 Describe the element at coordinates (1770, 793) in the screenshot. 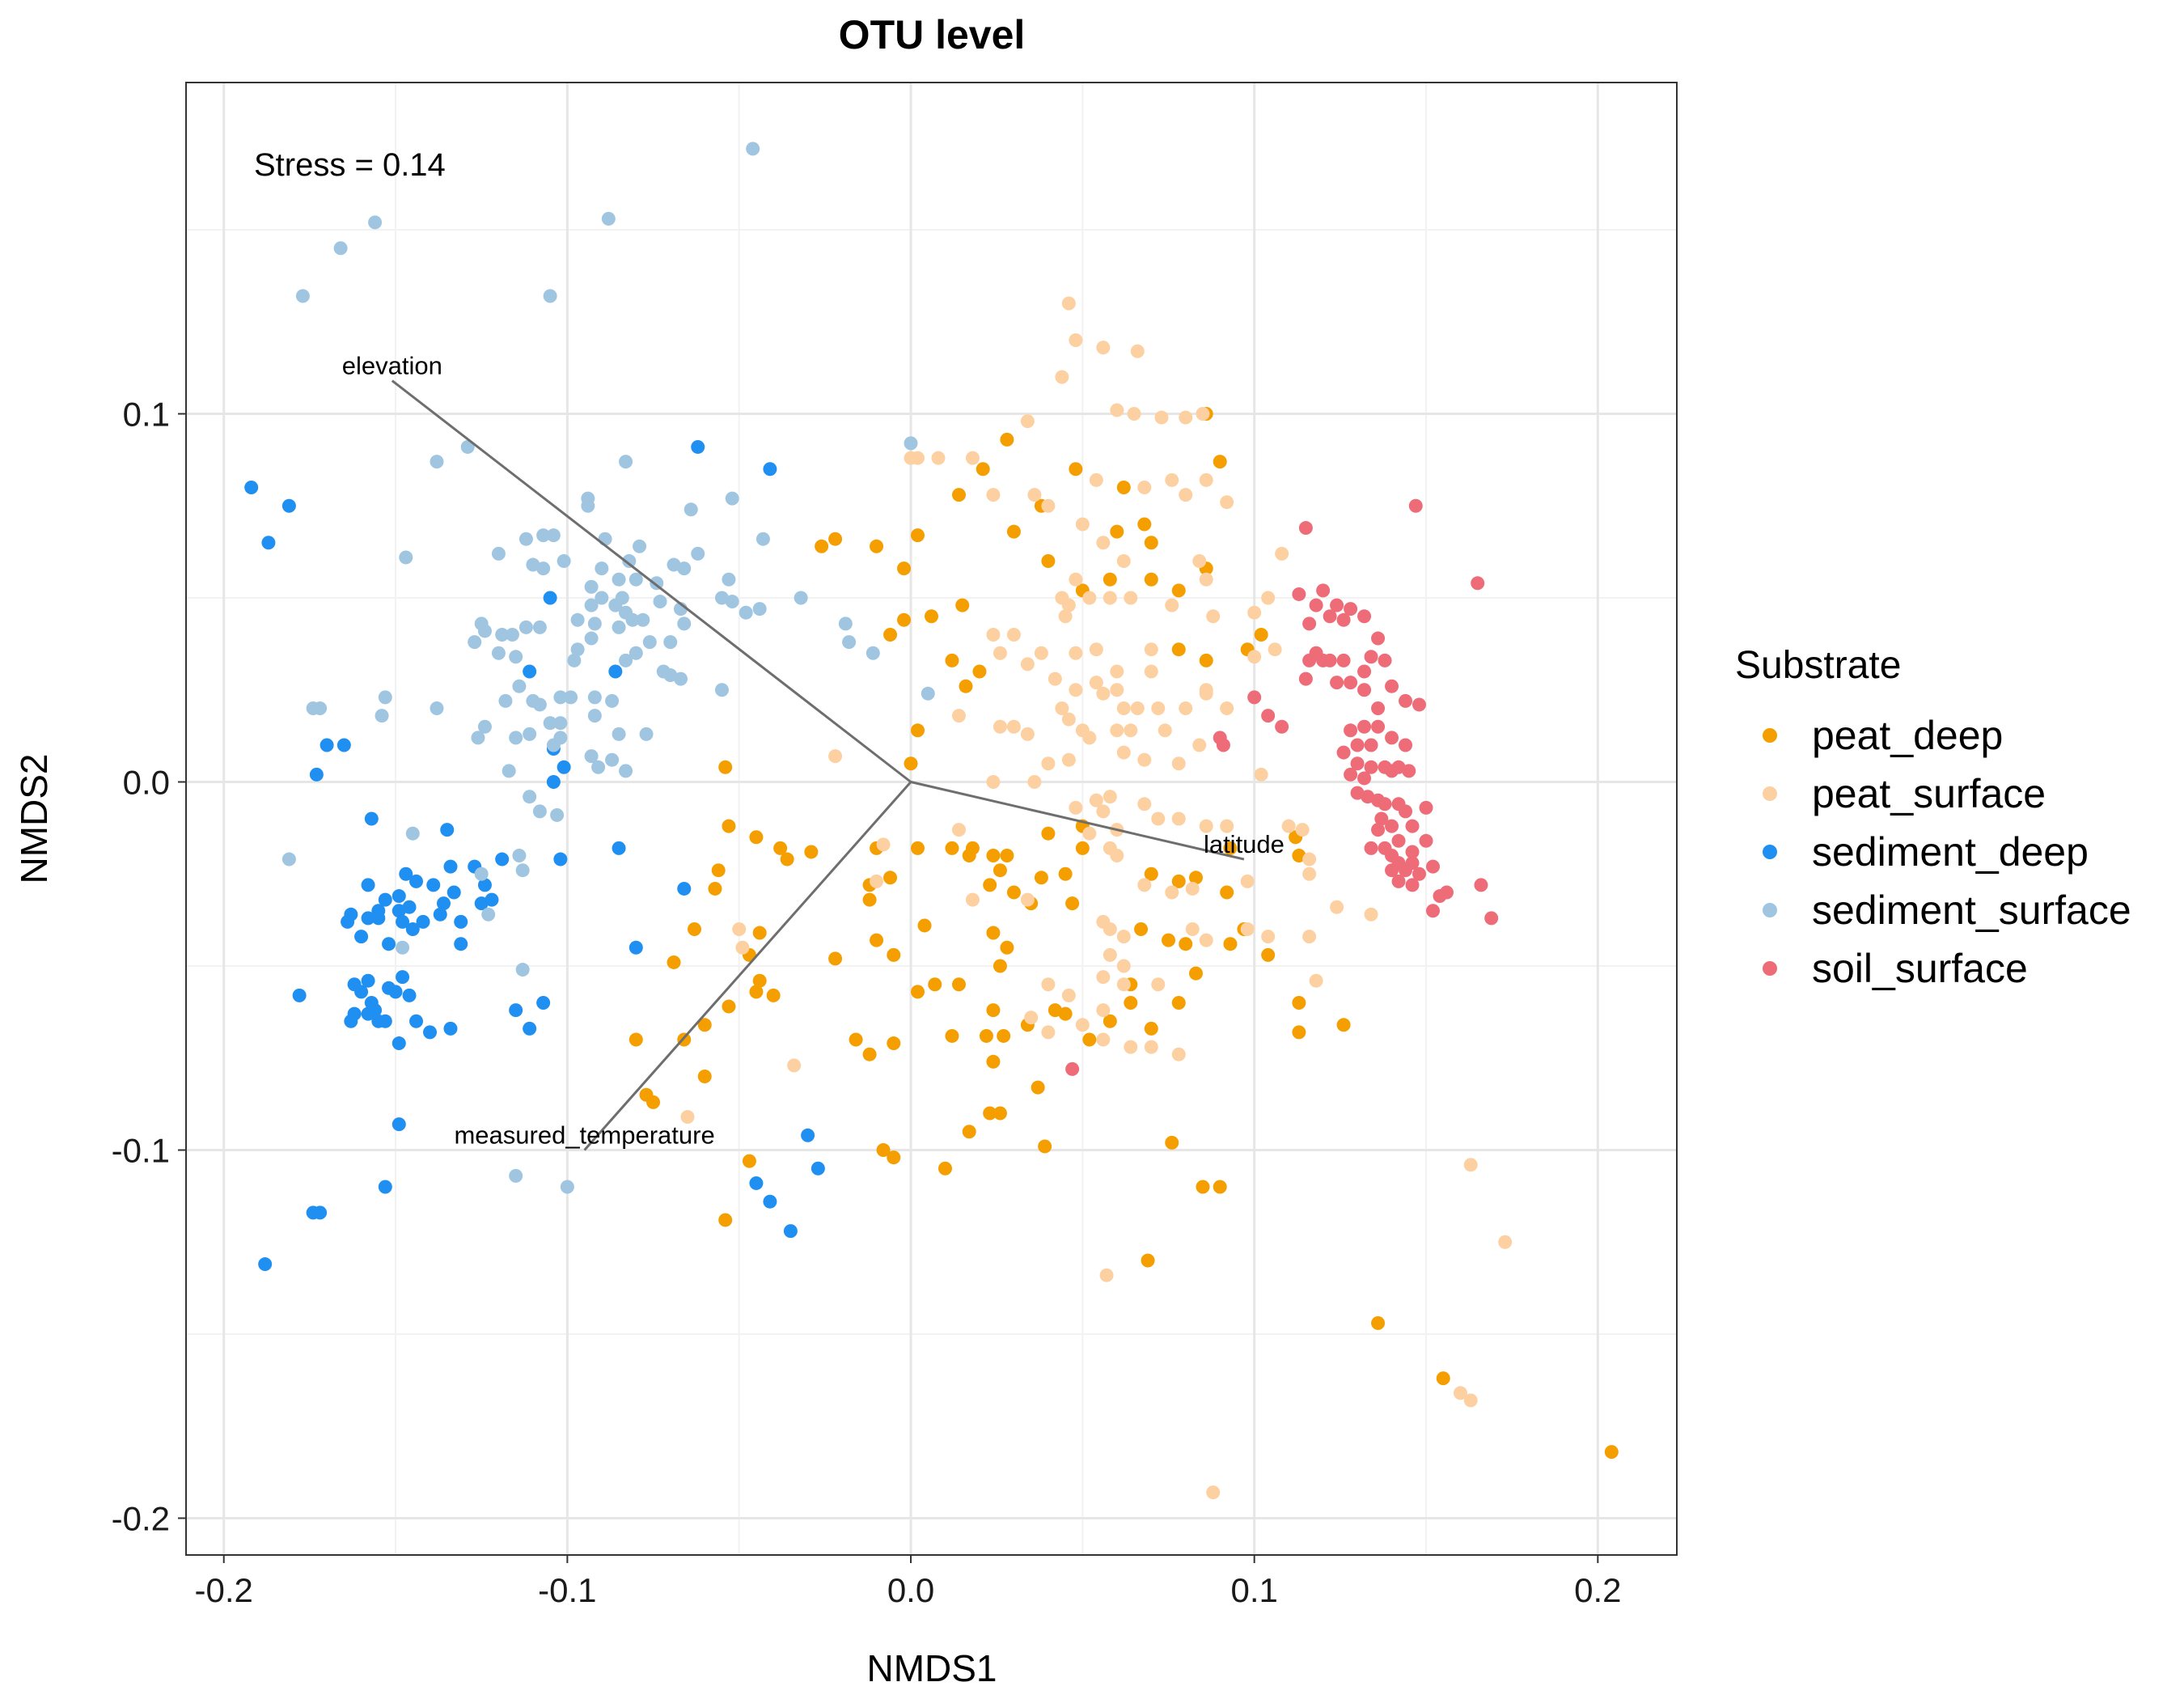

I see `legend-key-peat-surface` at that location.